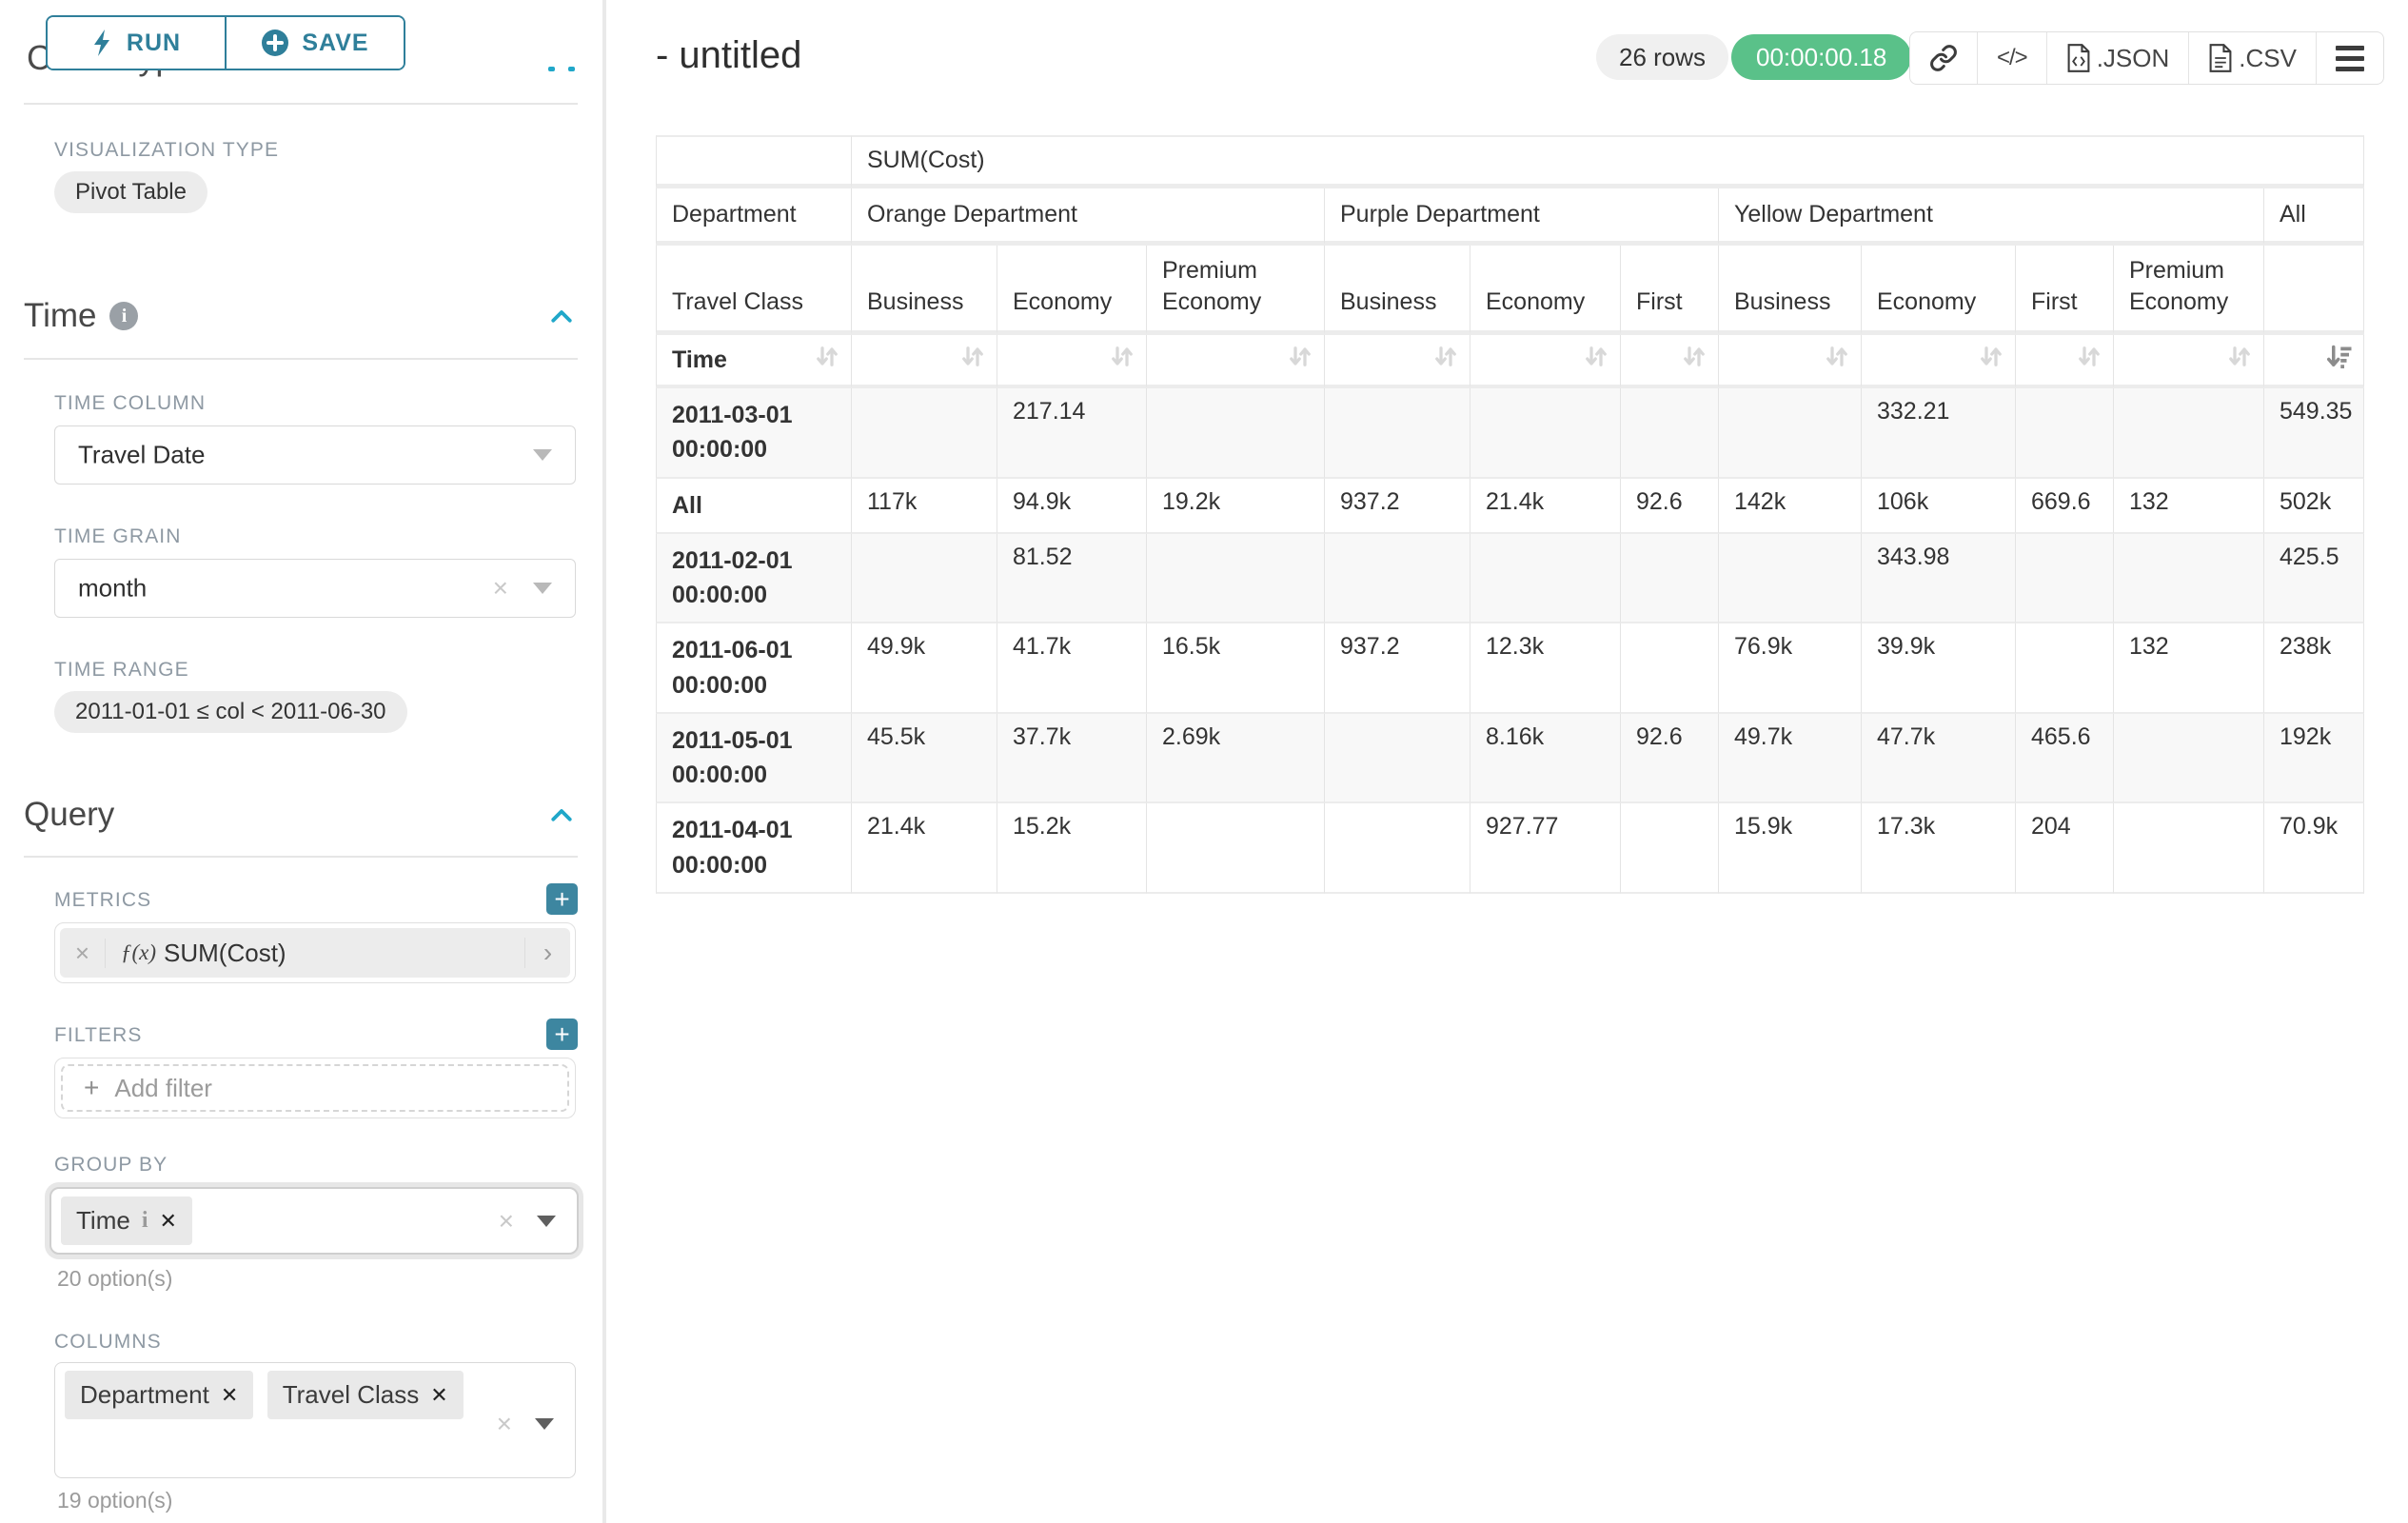 This screenshot has width=2408, height=1523. What do you see at coordinates (130, 192) in the screenshot?
I see `visualization-type-pill: Pivot Table` at bounding box center [130, 192].